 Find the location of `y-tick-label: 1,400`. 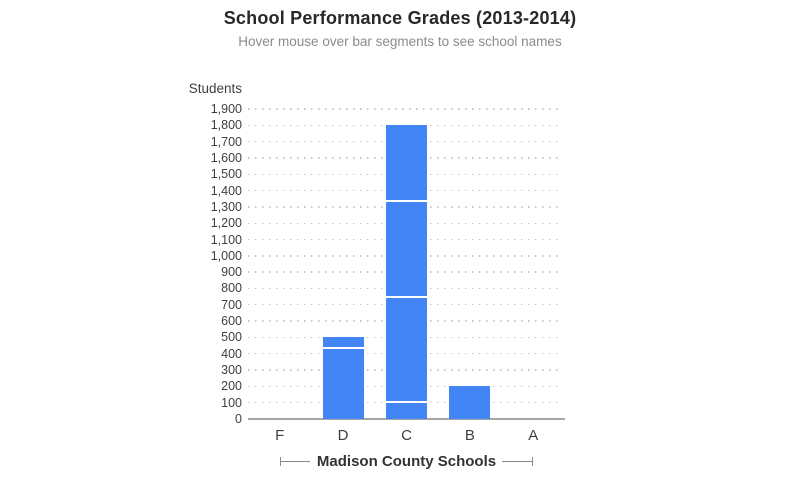

y-tick-label: 1,400 is located at coordinates (226, 190).